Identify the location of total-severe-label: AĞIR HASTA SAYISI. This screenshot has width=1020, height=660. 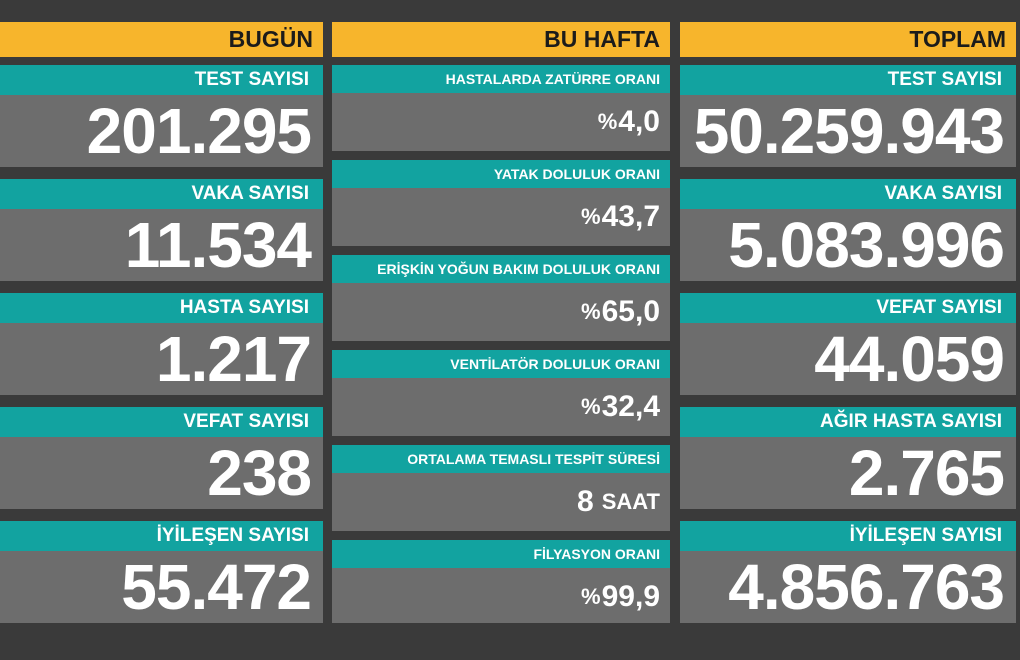
(848, 422).